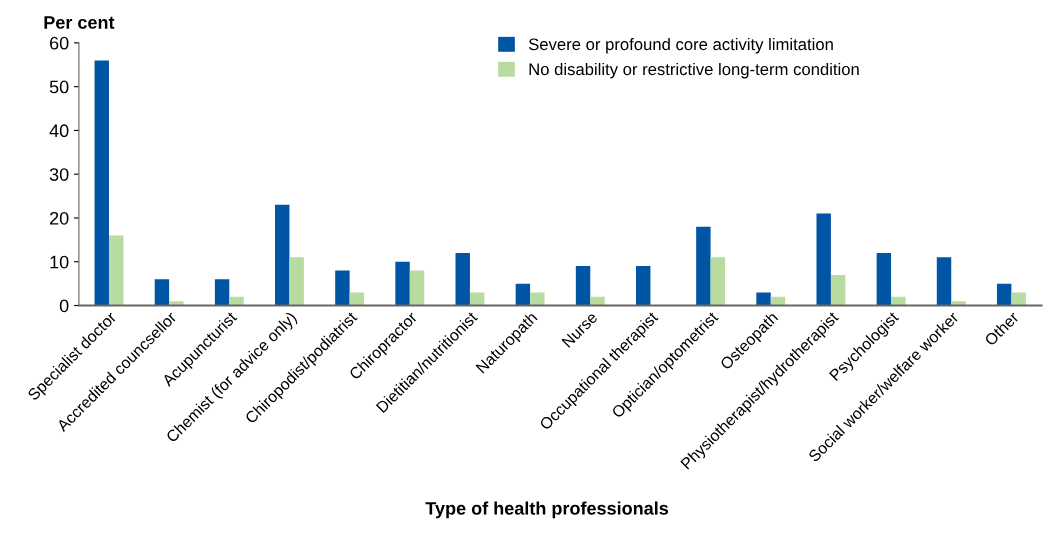 Image resolution: width=1052 pixels, height=536 pixels. What do you see at coordinates (59, 174) in the screenshot?
I see `y-tick-label: 30` at bounding box center [59, 174].